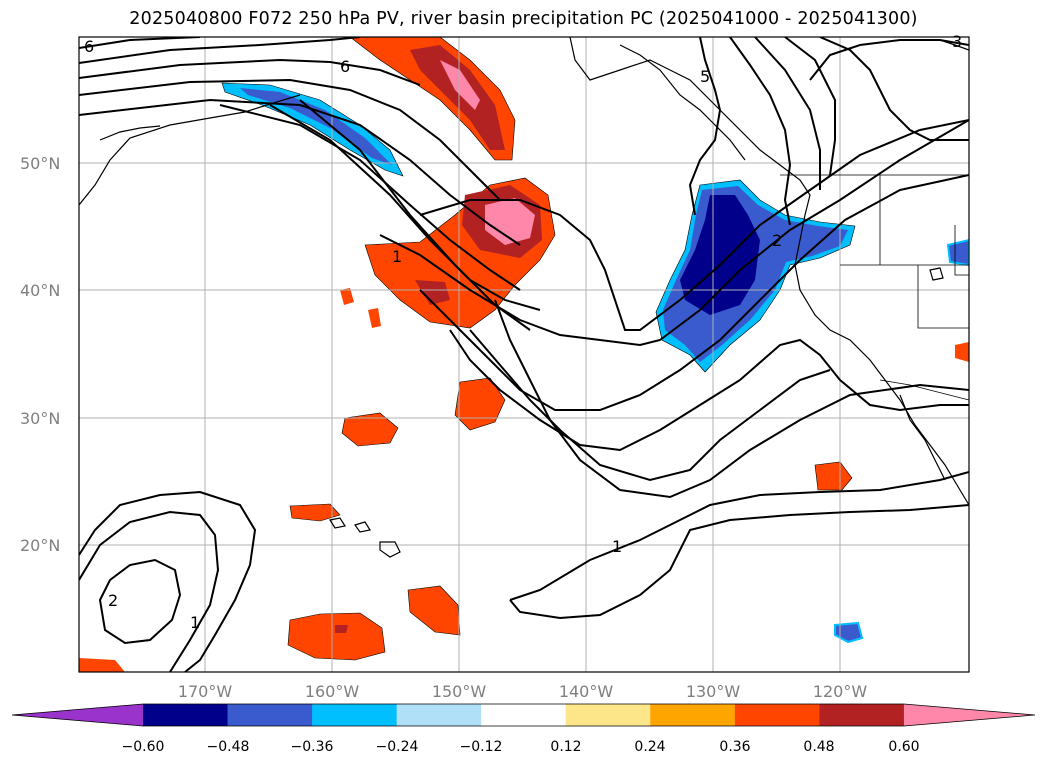 The image size is (1047, 765). What do you see at coordinates (565, 747) in the screenshot?
I see `colorbar-tick-label: 0.12` at bounding box center [565, 747].